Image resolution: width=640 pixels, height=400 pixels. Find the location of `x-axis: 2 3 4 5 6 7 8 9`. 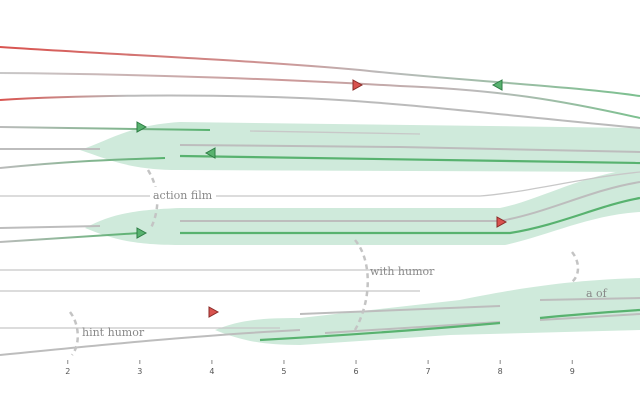

x-axis: 2 3 4 5 6 7 8 9 is located at coordinates (320, 368).